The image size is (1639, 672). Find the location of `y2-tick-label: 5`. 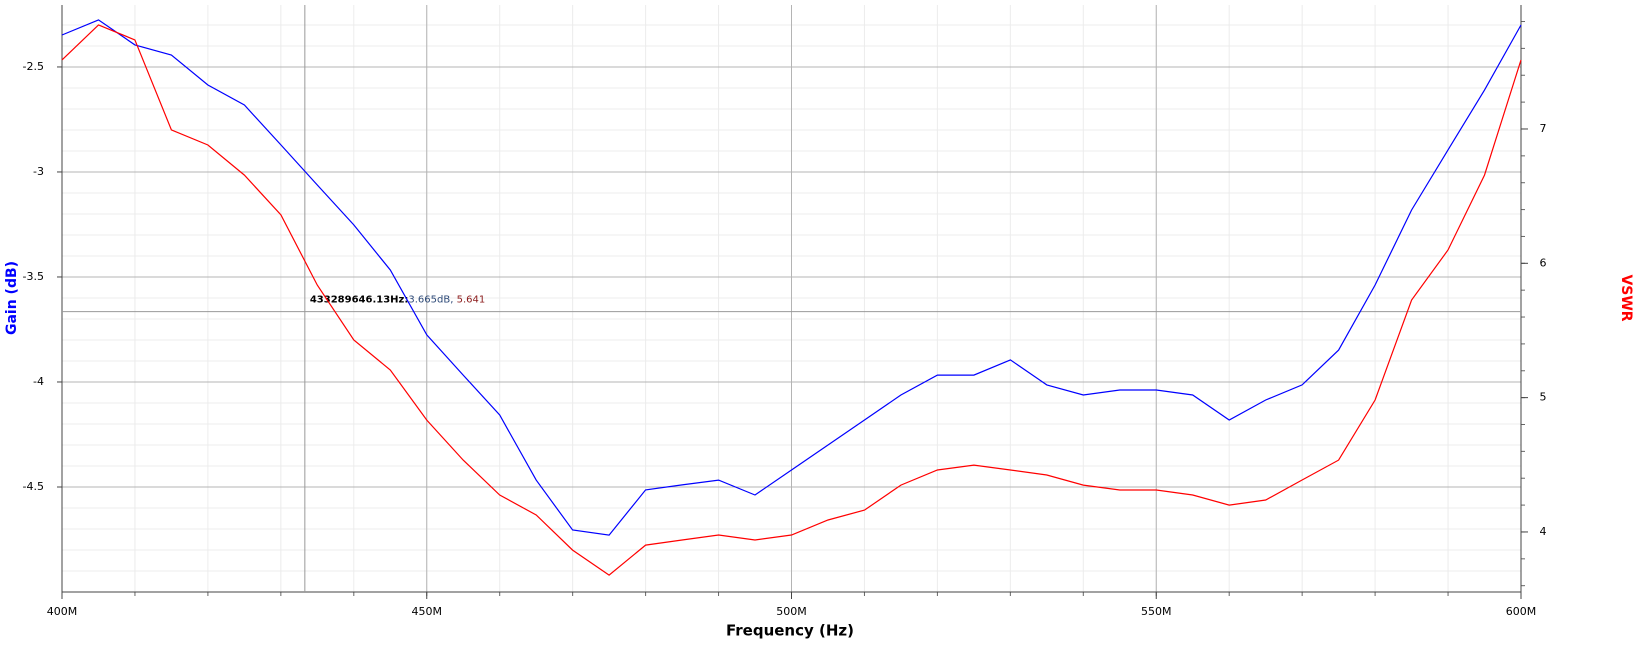

y2-tick-label: 5 is located at coordinates (1543, 397).